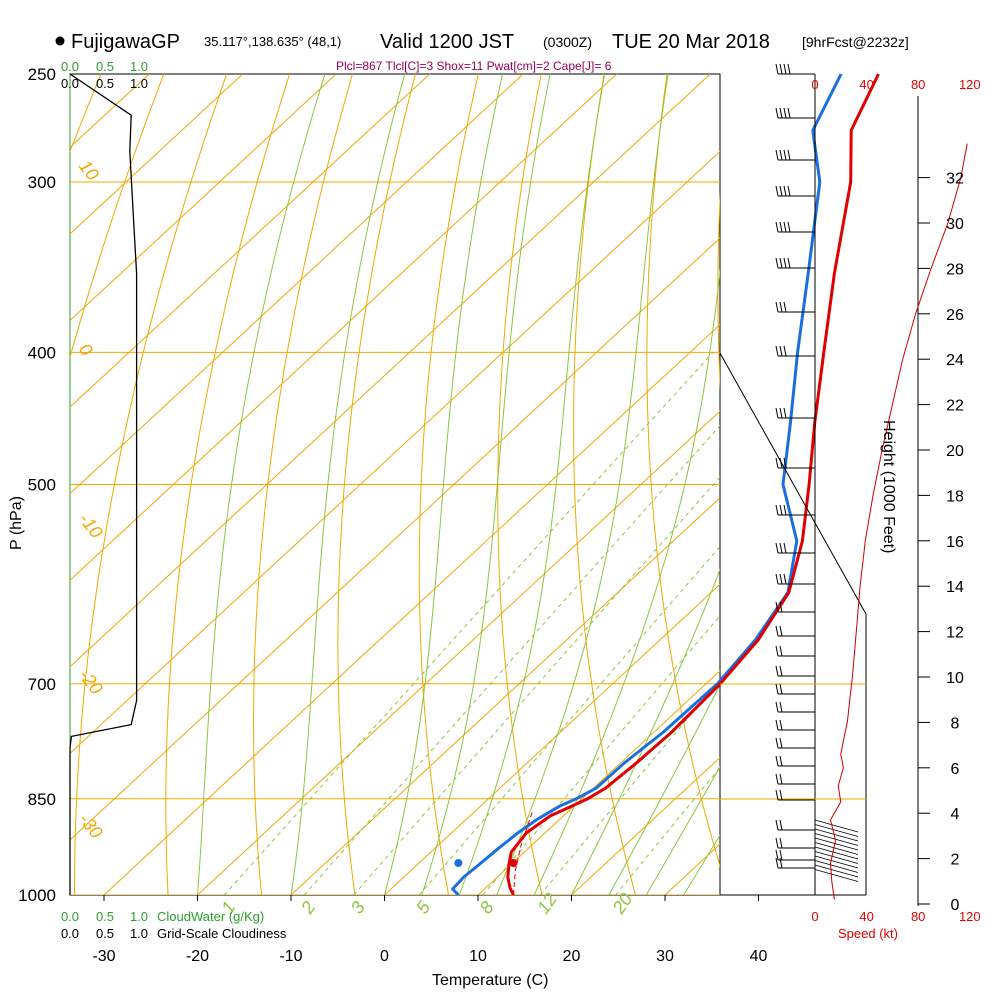  Describe the element at coordinates (70, 916) in the screenshot. I see `cloud-axis-bottom-green: 0.0` at that location.